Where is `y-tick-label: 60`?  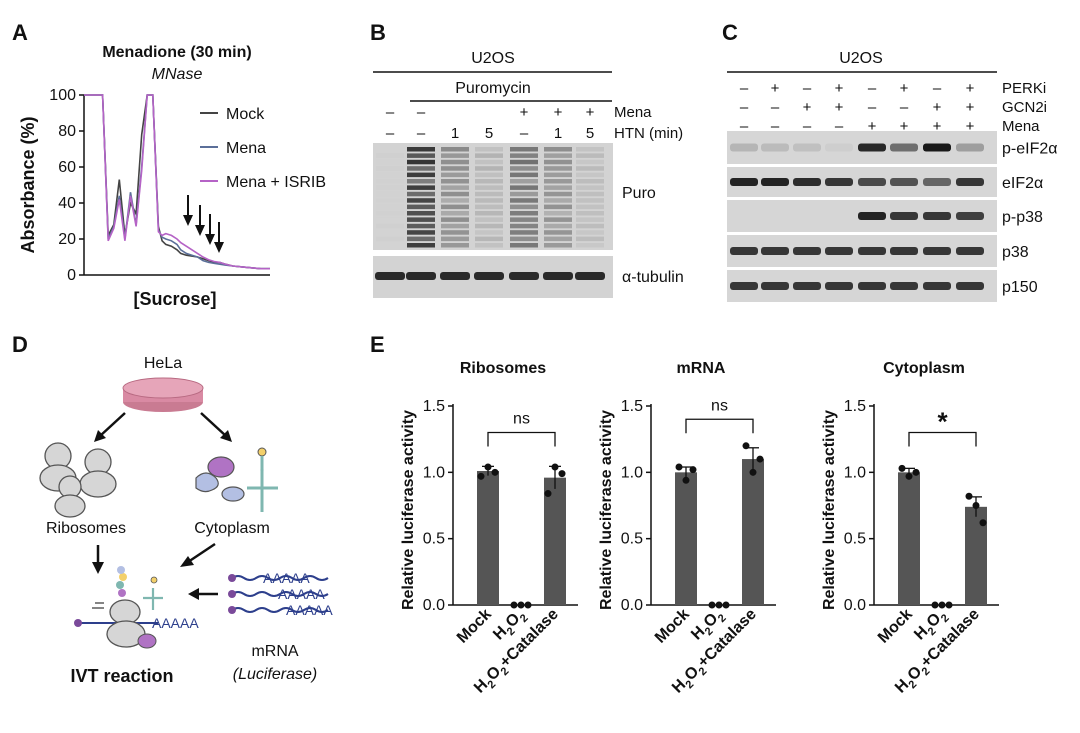 y-tick-label: 60 is located at coordinates (67, 167).